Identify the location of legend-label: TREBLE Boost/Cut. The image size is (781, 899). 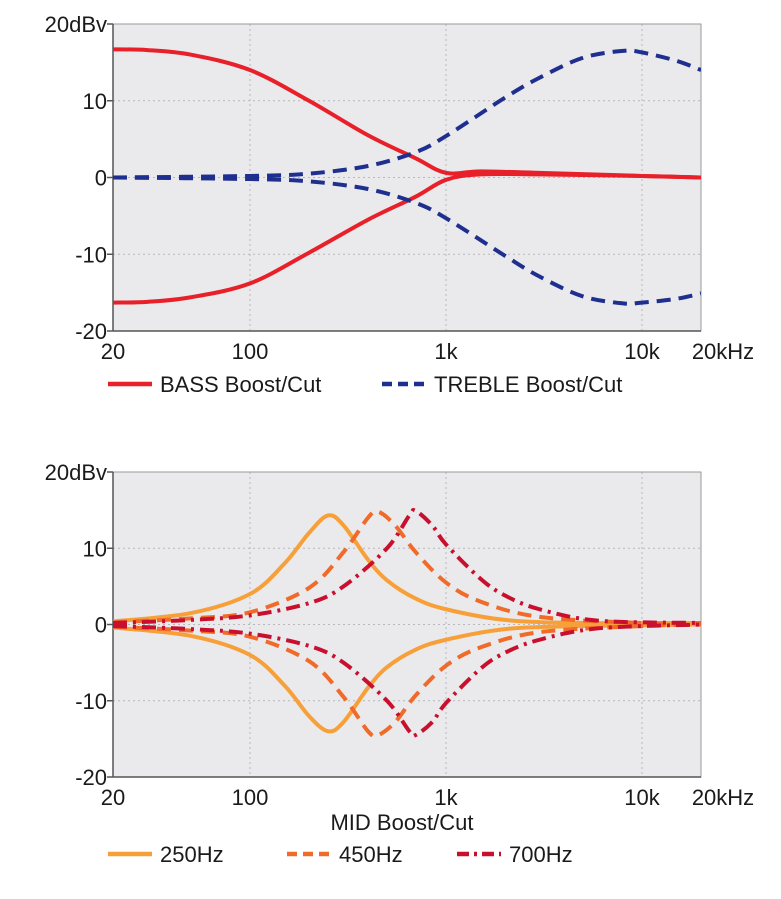
(528, 384).